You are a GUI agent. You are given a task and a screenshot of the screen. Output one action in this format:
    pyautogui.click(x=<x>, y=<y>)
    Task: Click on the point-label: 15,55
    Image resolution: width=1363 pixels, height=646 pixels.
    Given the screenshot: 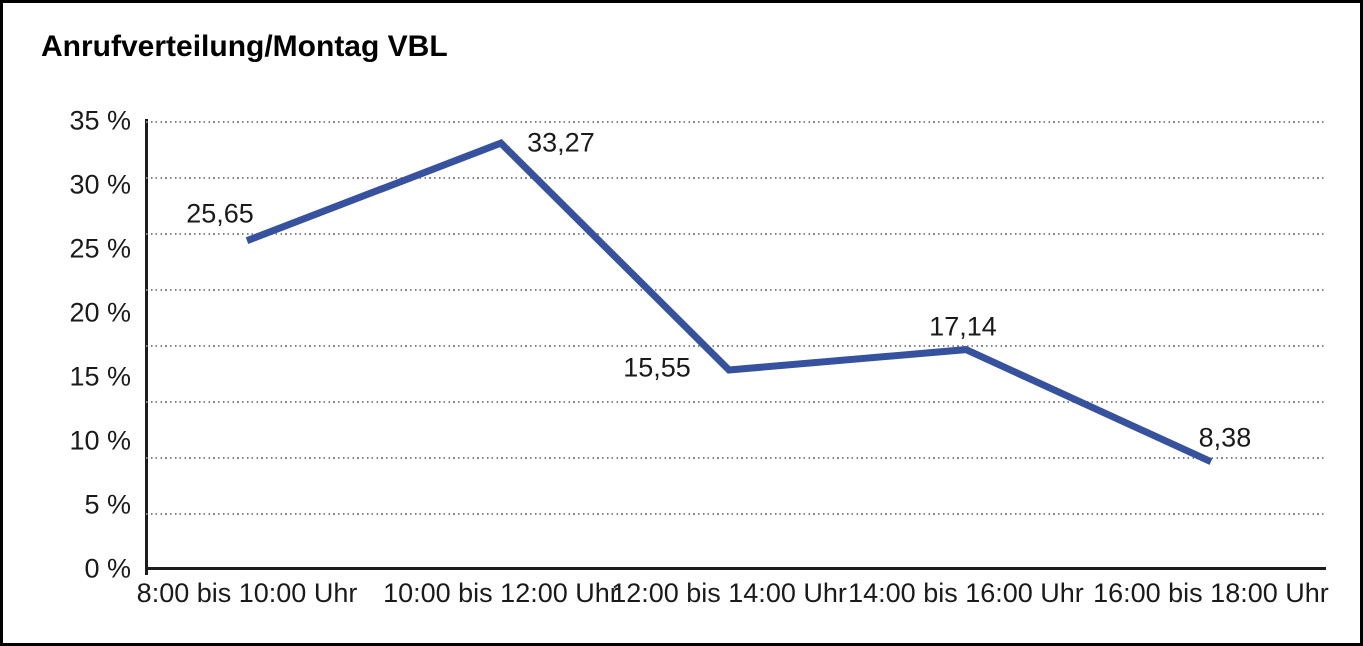 What is the action you would take?
    pyautogui.click(x=657, y=367)
    